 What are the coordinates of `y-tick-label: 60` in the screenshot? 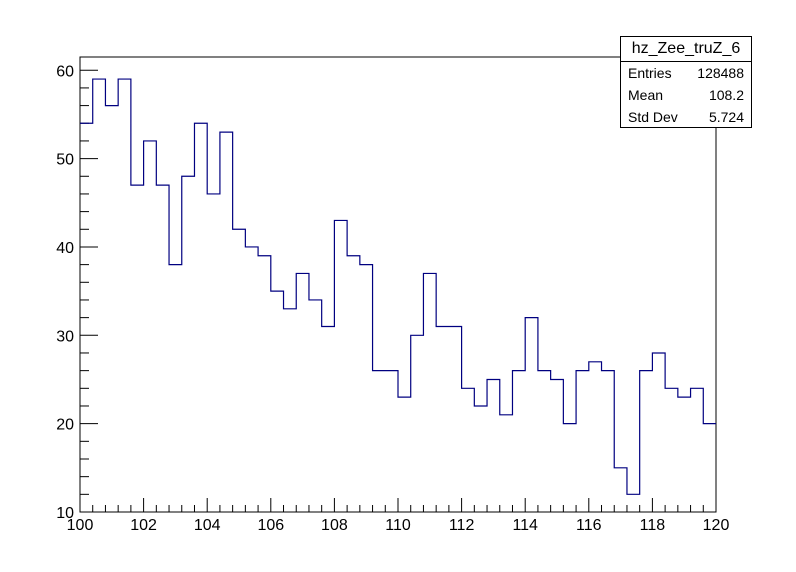 It's located at (65, 71).